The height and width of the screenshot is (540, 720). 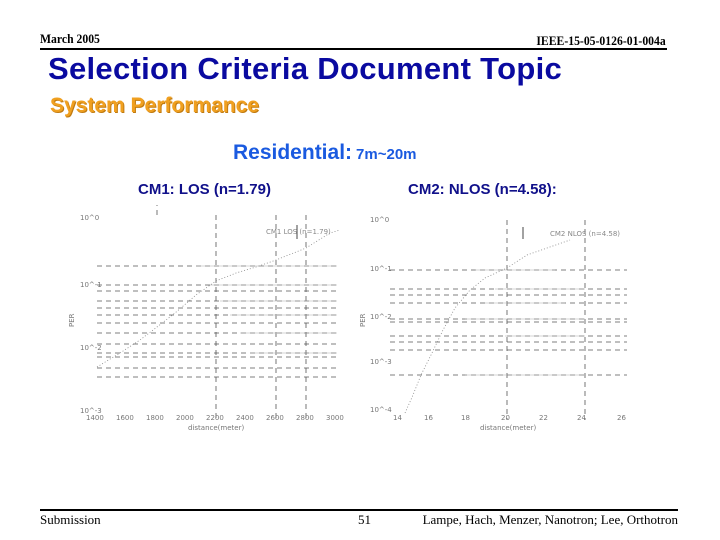 What do you see at coordinates (70, 519) in the screenshot?
I see `footer-submission: Submission` at bounding box center [70, 519].